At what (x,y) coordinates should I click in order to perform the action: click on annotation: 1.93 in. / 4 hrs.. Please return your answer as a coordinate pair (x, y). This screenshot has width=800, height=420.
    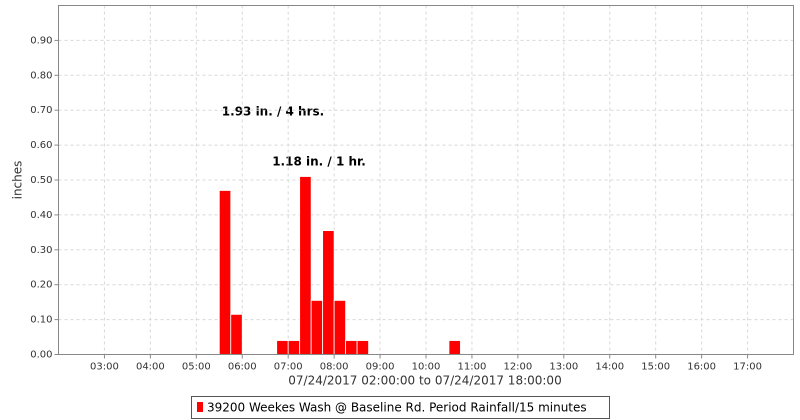
    Looking at the image, I should click on (273, 112).